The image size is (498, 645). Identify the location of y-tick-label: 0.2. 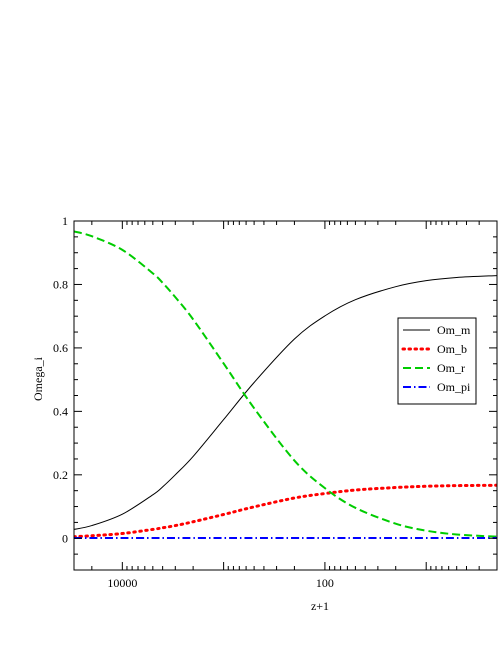
(60, 475).